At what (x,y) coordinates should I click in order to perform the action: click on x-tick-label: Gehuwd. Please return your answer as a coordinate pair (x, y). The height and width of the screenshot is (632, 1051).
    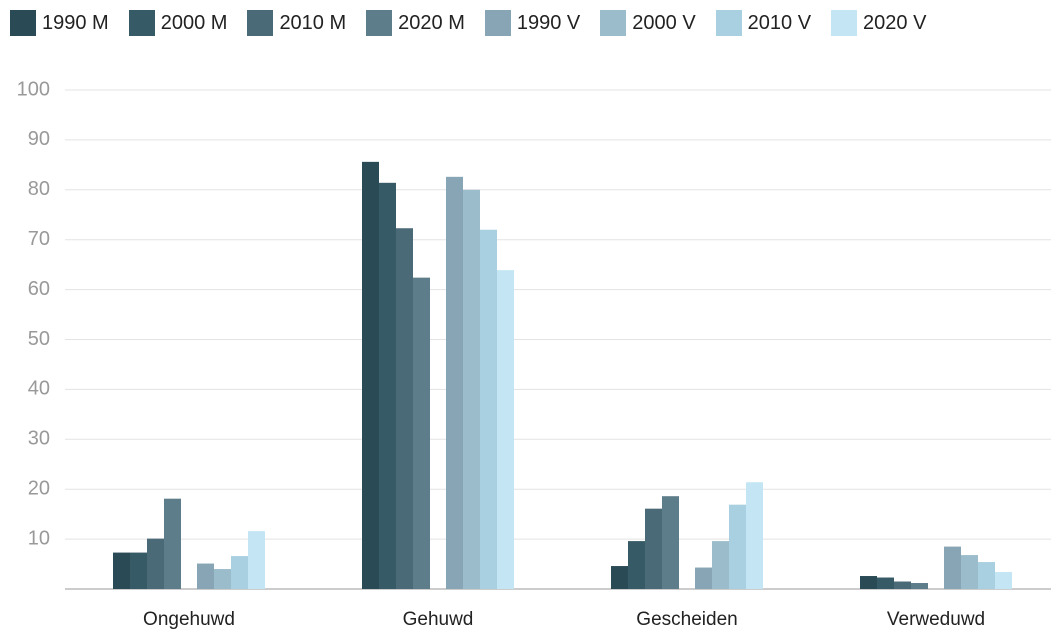
    Looking at the image, I should click on (438, 619).